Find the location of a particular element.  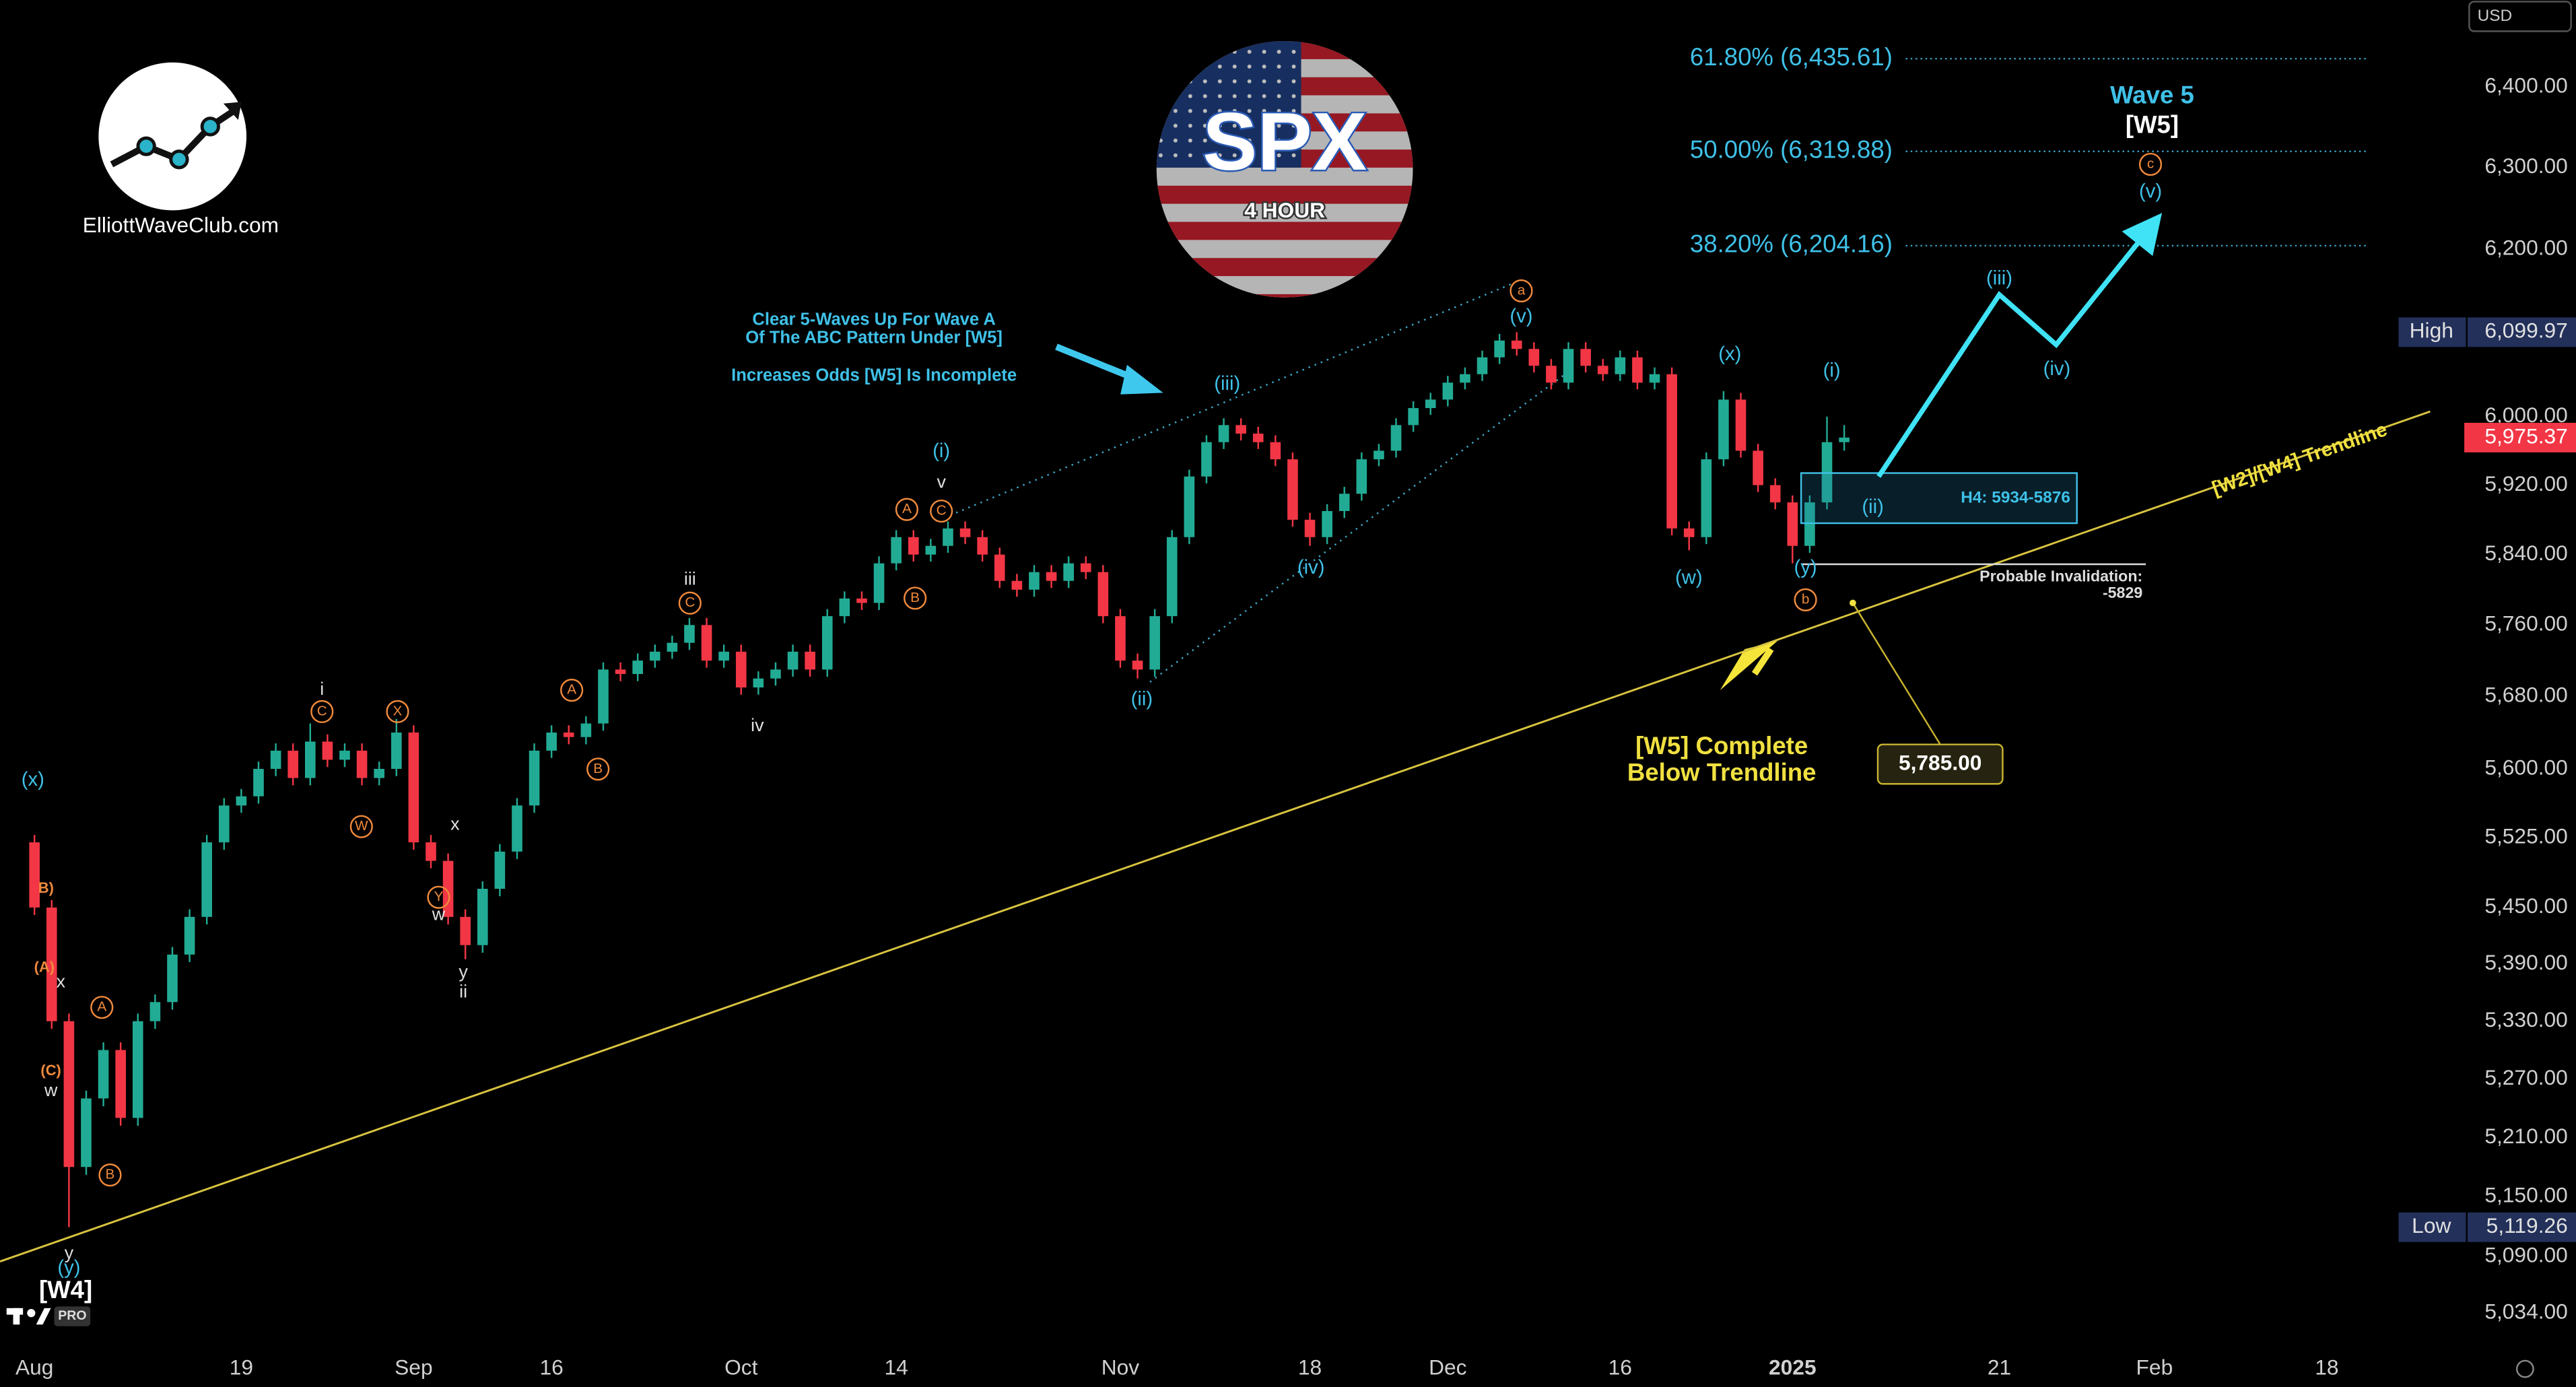

badge: PRO is located at coordinates (72, 1315).